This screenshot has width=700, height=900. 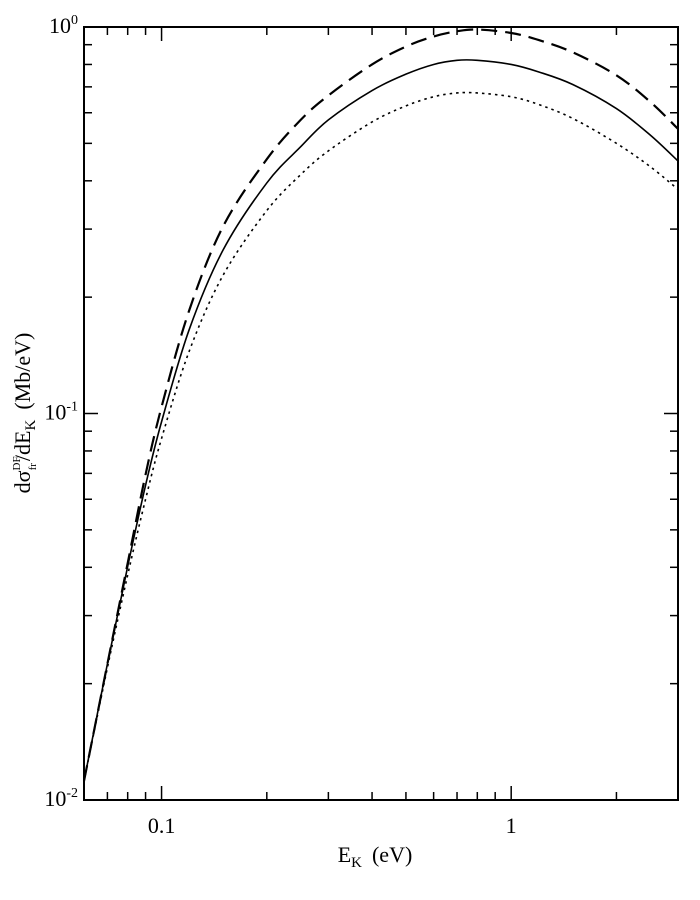 What do you see at coordinates (162, 825) in the screenshot?
I see `x-tick-label: 0.1` at bounding box center [162, 825].